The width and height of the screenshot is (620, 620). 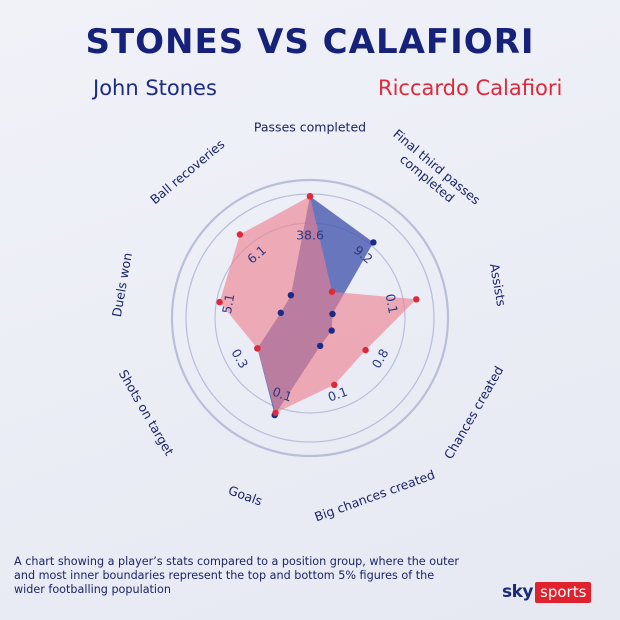 I want to click on data-point-riccardo-calafiori-duels-won, so click(x=219, y=302).